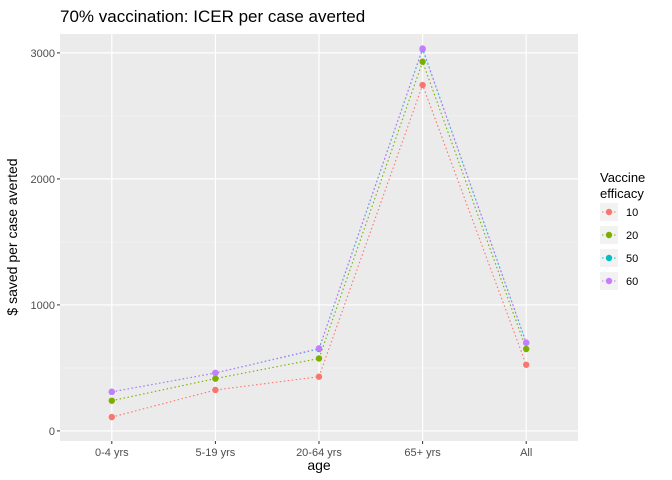  I want to click on chart-title: 70% vaccination: ICER per case averted, so click(212, 16).